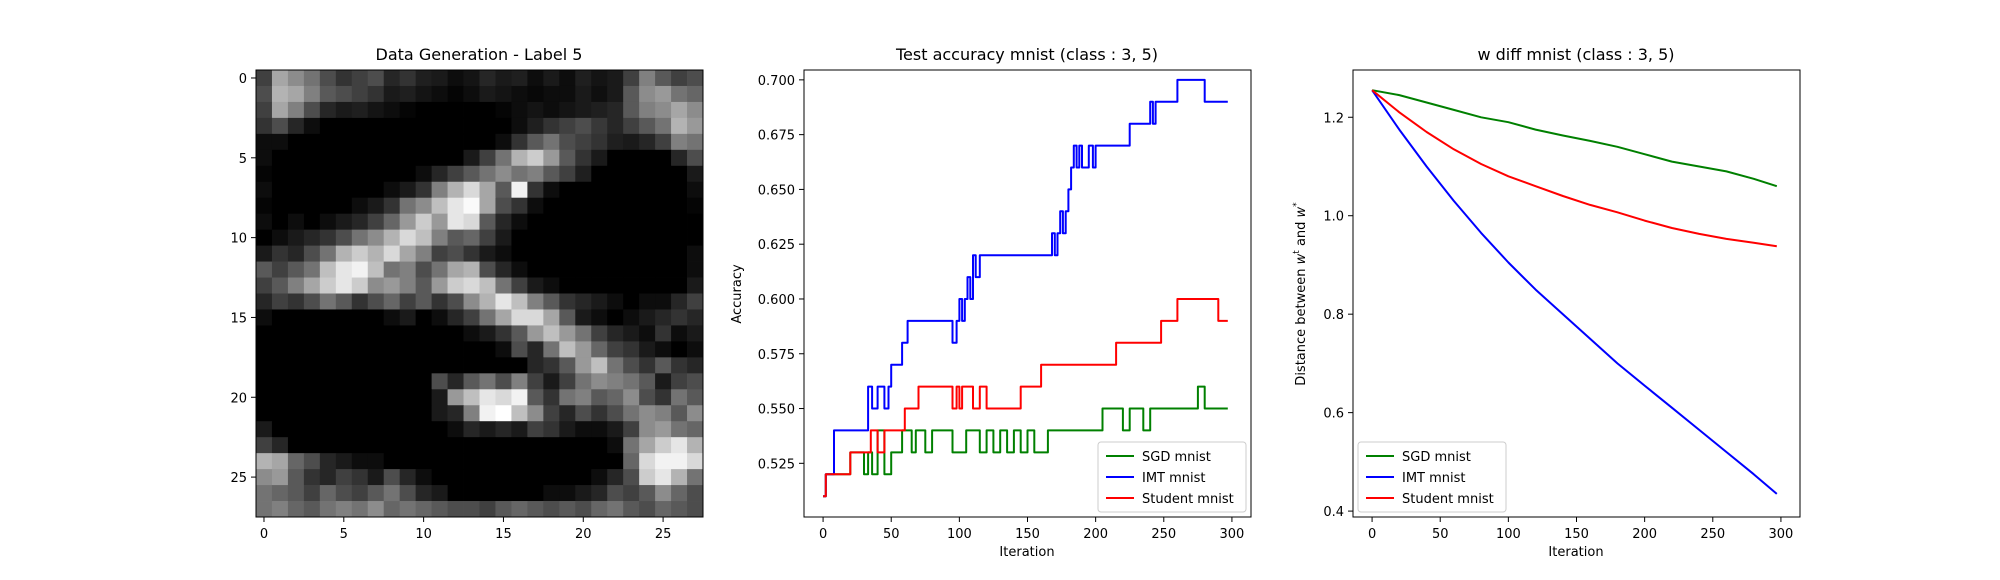  I want to click on wdiff-line-student, so click(1574, 168).